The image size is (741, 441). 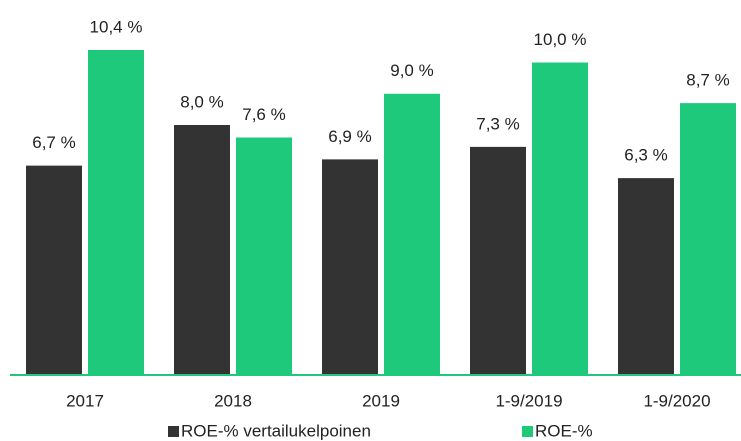 What do you see at coordinates (53, 142) in the screenshot?
I see `value-label: 6,7 %` at bounding box center [53, 142].